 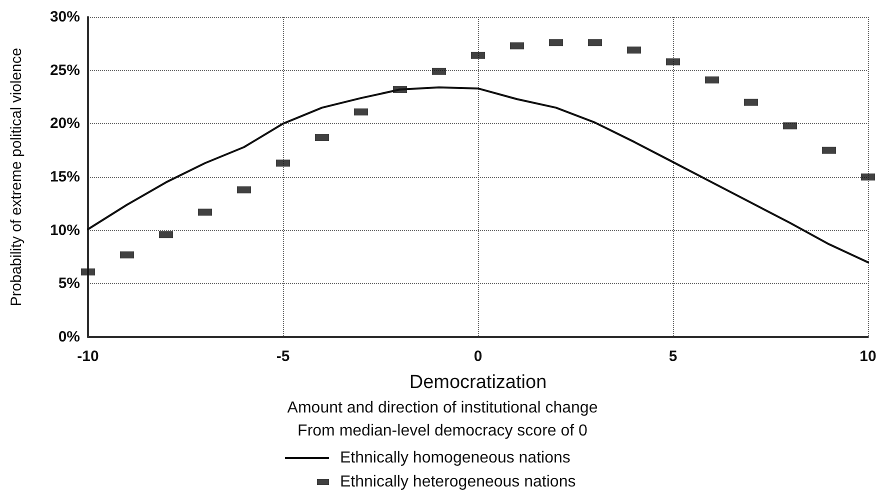 What do you see at coordinates (65, 230) in the screenshot?
I see `y-tick-label: 10%` at bounding box center [65, 230].